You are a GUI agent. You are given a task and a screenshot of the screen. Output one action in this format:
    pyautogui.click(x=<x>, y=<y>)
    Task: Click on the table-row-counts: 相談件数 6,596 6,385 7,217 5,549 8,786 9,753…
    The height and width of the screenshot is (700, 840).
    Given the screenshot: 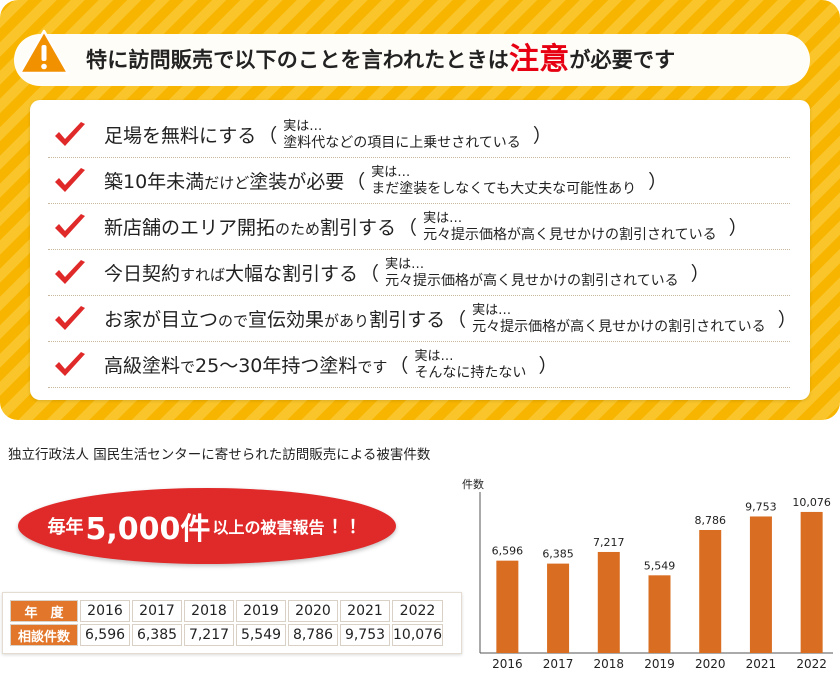 What is the action you would take?
    pyautogui.click(x=226, y=635)
    